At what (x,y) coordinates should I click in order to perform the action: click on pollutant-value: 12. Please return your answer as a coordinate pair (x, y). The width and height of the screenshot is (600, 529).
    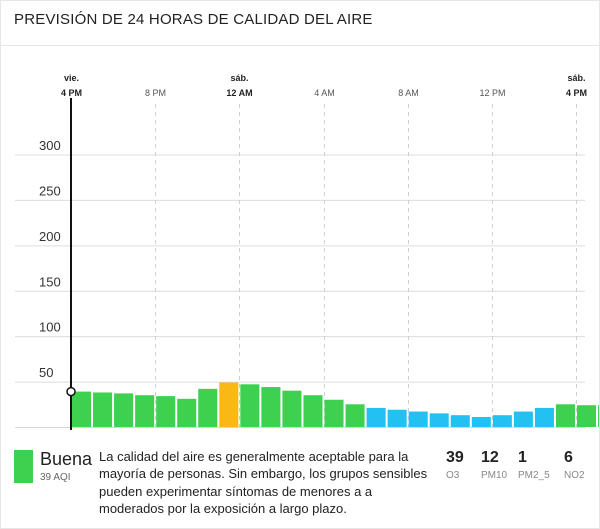
    Looking at the image, I should click on (490, 457).